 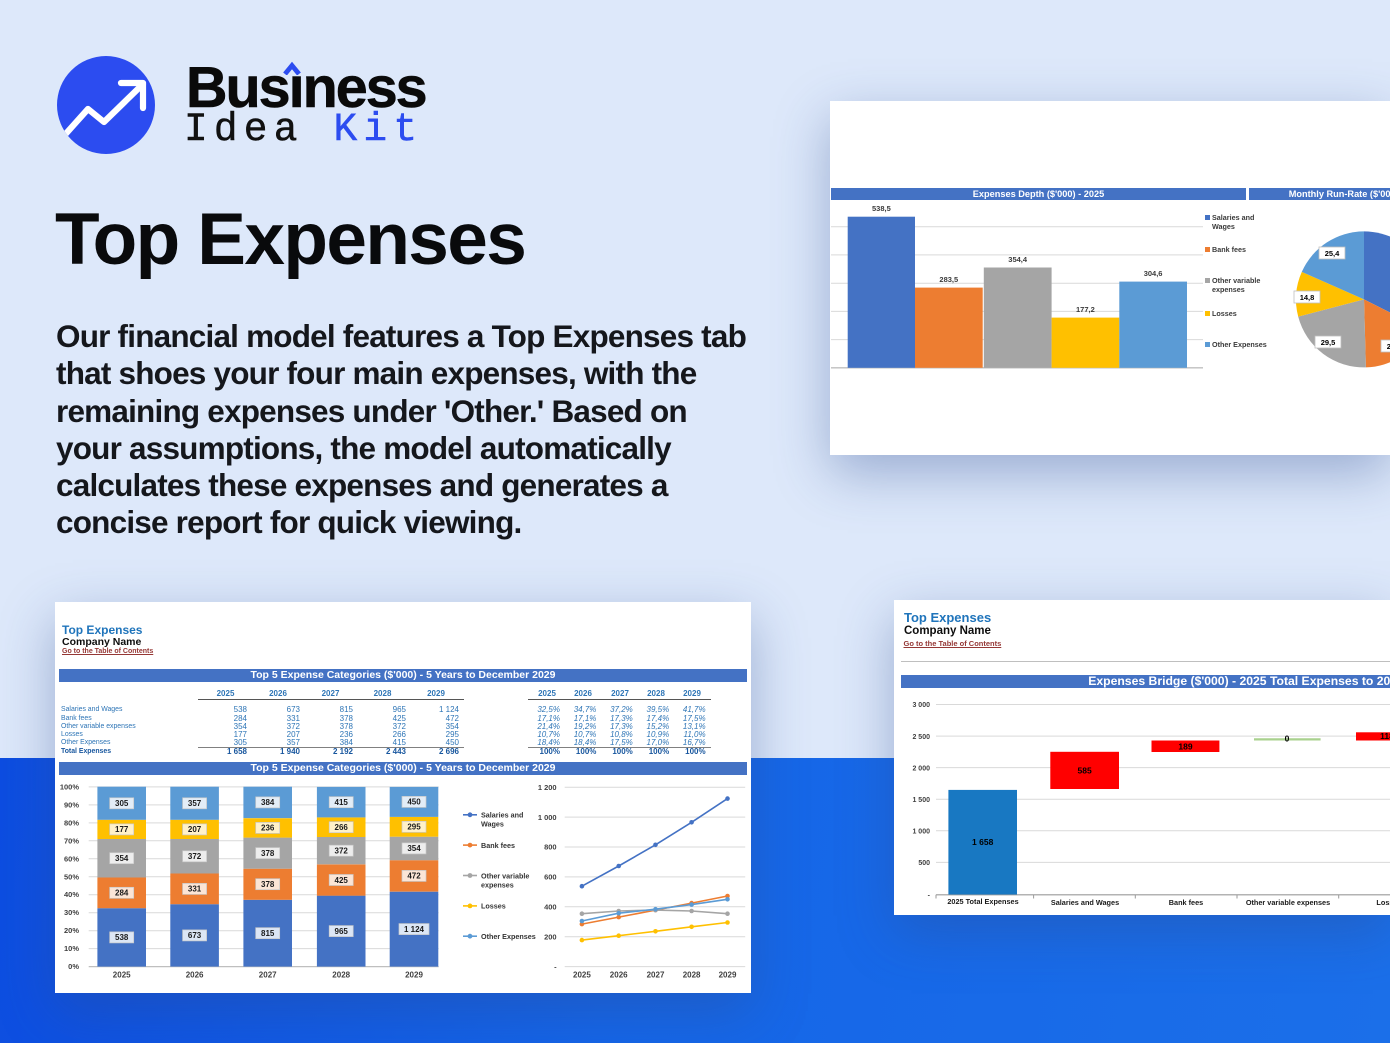 I want to click on svg-text: 305, so click(x=122, y=803).